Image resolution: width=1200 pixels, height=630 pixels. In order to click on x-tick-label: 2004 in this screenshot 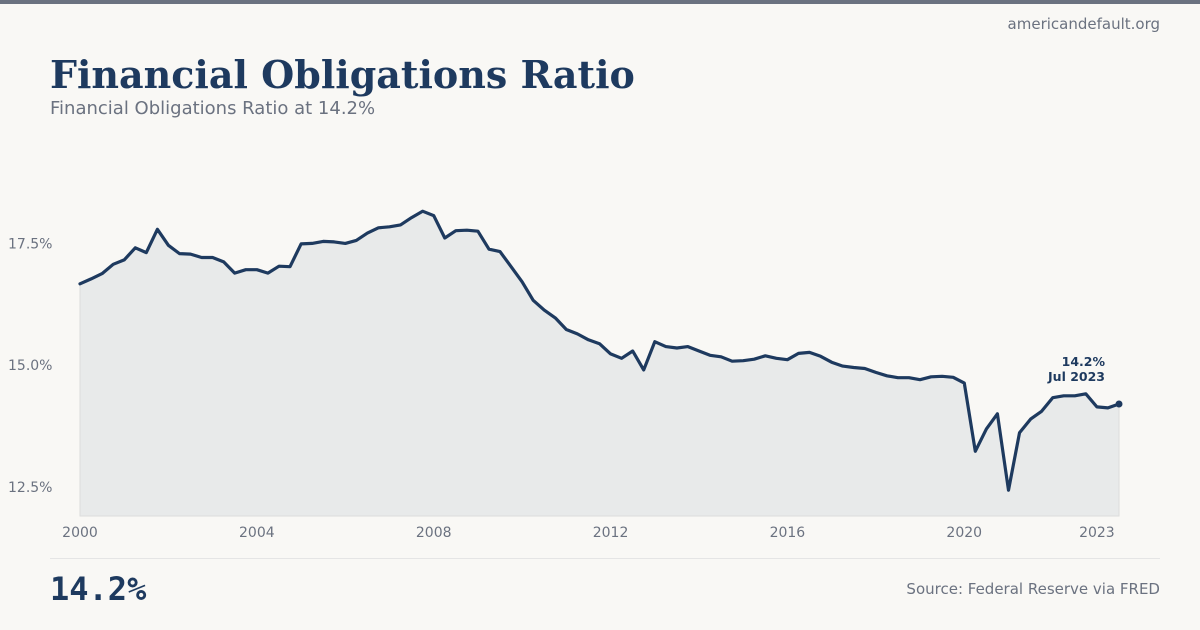, I will do `click(257, 533)`.